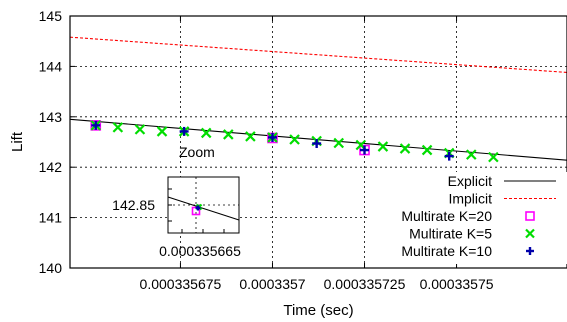  What do you see at coordinates (51, 167) in the screenshot?
I see `y-tick-label-2: 142` at bounding box center [51, 167].